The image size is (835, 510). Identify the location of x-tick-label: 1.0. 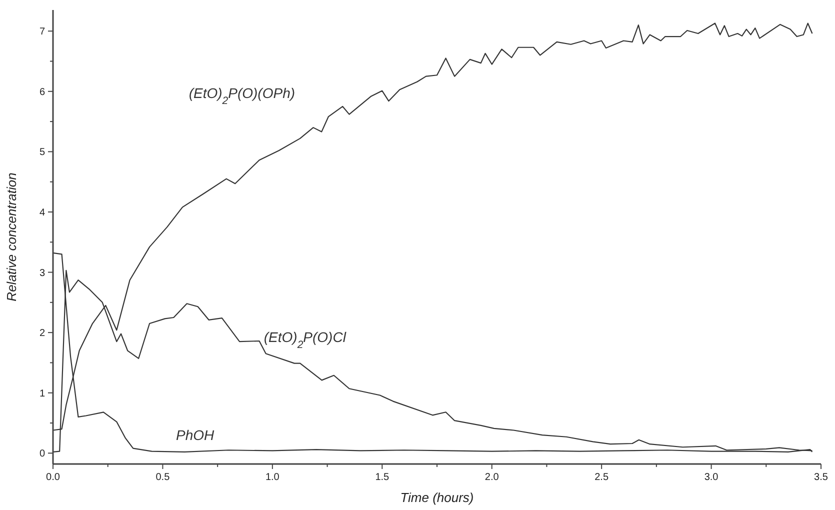
(272, 477).